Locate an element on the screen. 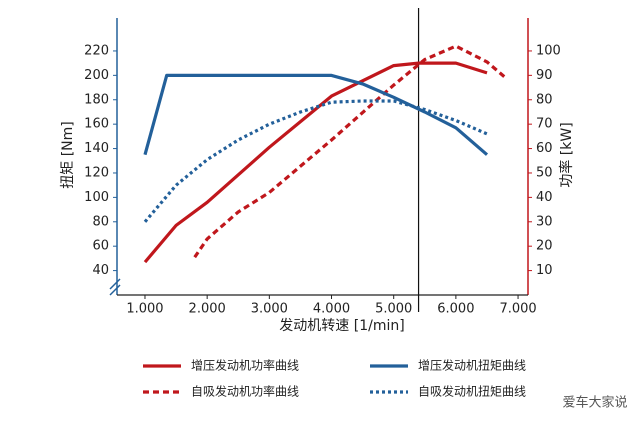 This screenshot has height=428, width=640. x-tick-label: 6.000 is located at coordinates (455, 309).